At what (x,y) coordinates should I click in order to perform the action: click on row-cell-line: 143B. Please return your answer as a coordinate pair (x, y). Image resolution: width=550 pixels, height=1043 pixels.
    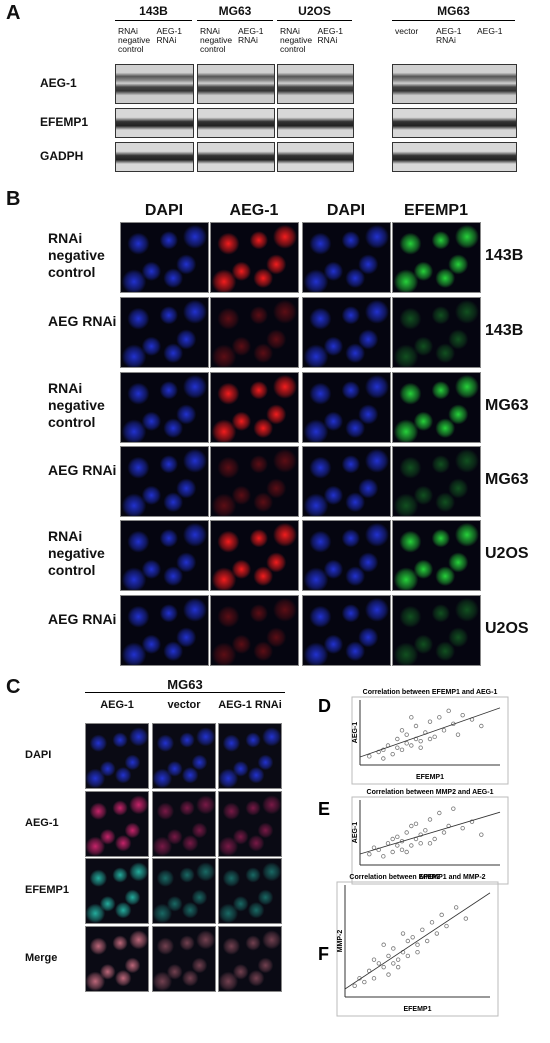
    Looking at the image, I should click on (504, 330).